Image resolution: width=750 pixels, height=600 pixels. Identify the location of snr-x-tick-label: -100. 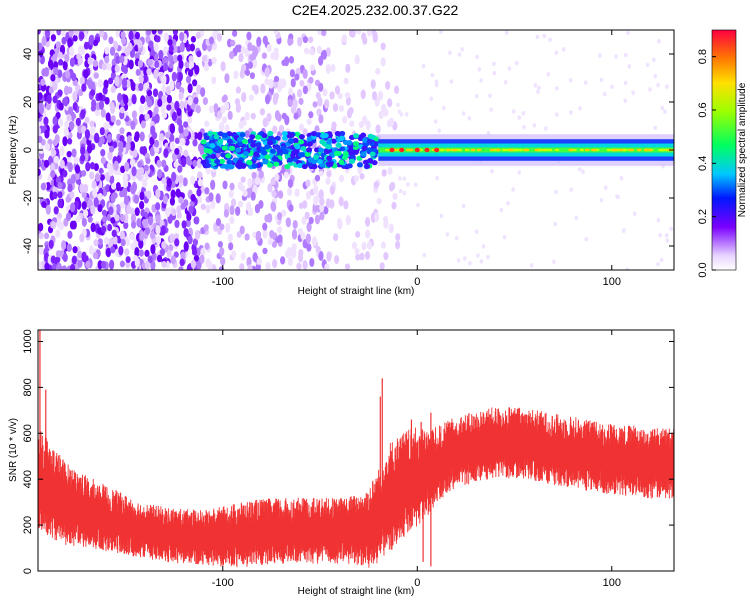
(223, 583).